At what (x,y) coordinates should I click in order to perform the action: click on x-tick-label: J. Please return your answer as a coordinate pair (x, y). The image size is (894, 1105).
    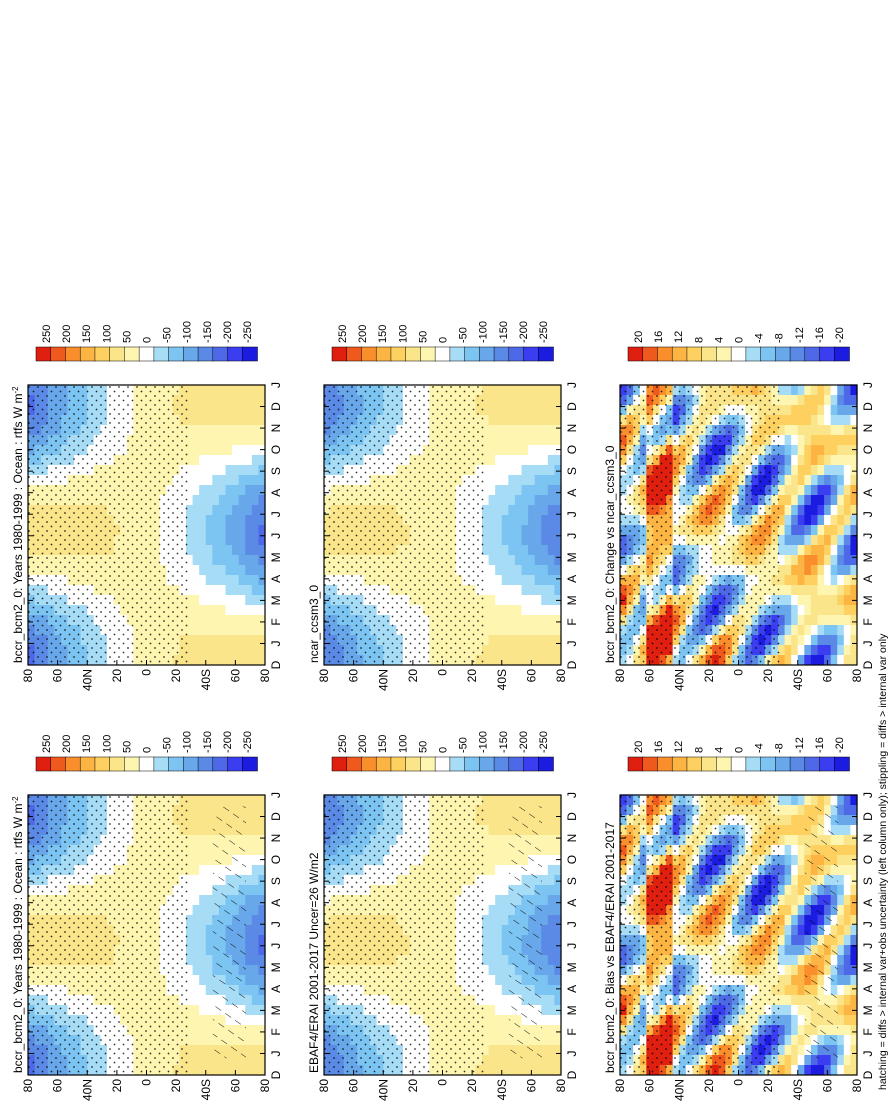
    Looking at the image, I should click on (868, 1053).